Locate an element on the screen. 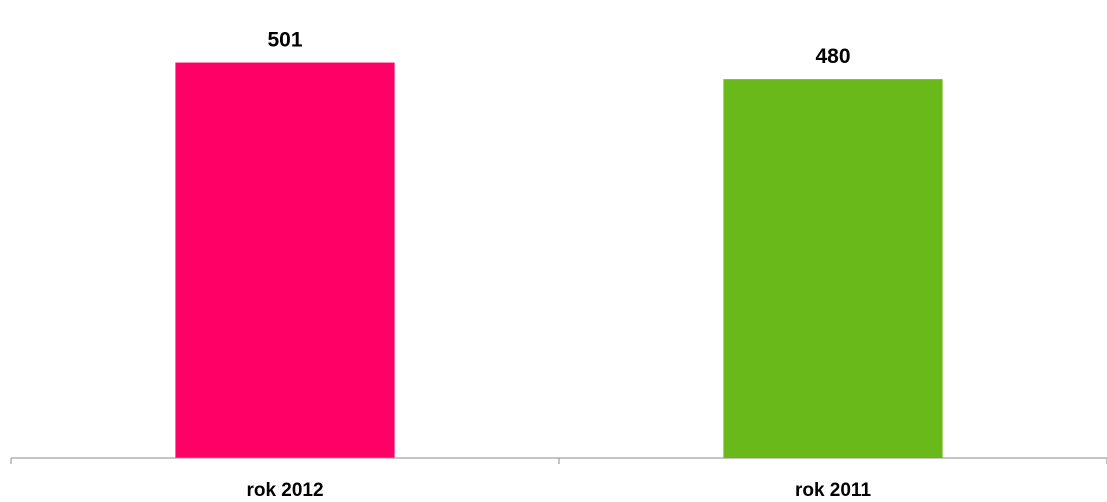 This screenshot has width=1107, height=502. data-label: 501 is located at coordinates (284, 40).